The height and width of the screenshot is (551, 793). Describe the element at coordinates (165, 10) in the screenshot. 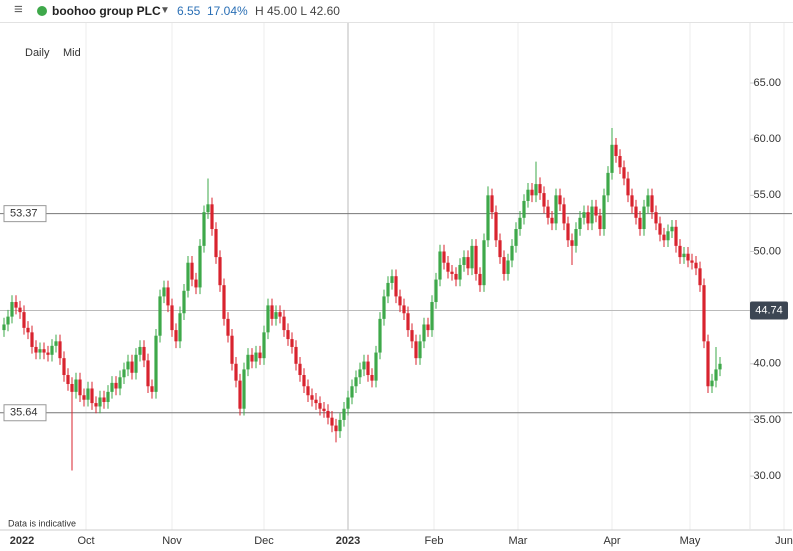

I see `dropdown-caret: ▼` at that location.